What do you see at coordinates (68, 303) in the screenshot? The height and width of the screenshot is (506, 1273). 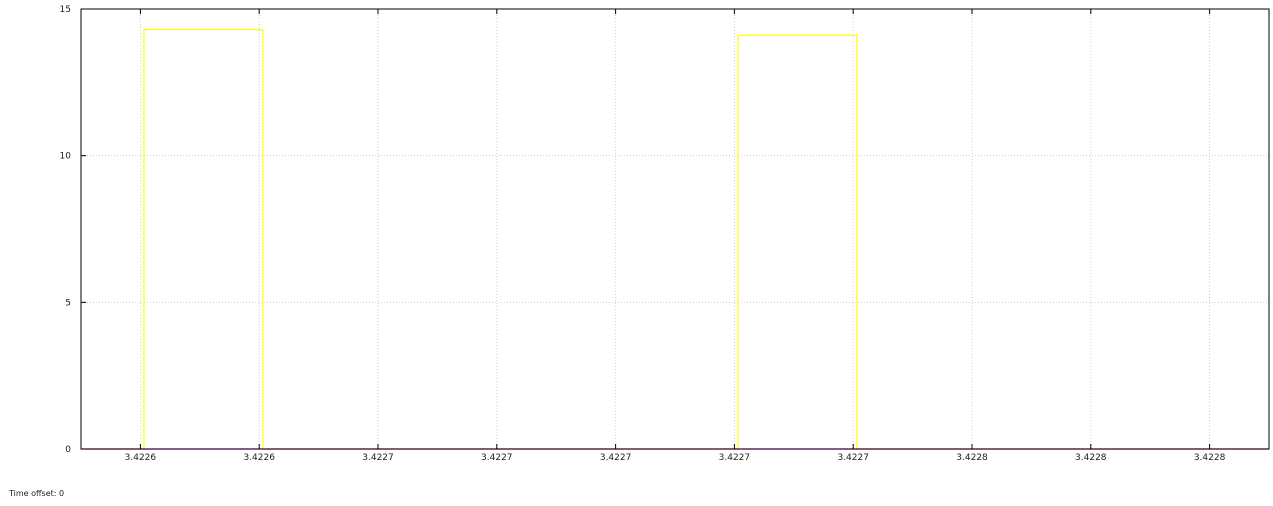 I see `y-tick-label: 5` at bounding box center [68, 303].